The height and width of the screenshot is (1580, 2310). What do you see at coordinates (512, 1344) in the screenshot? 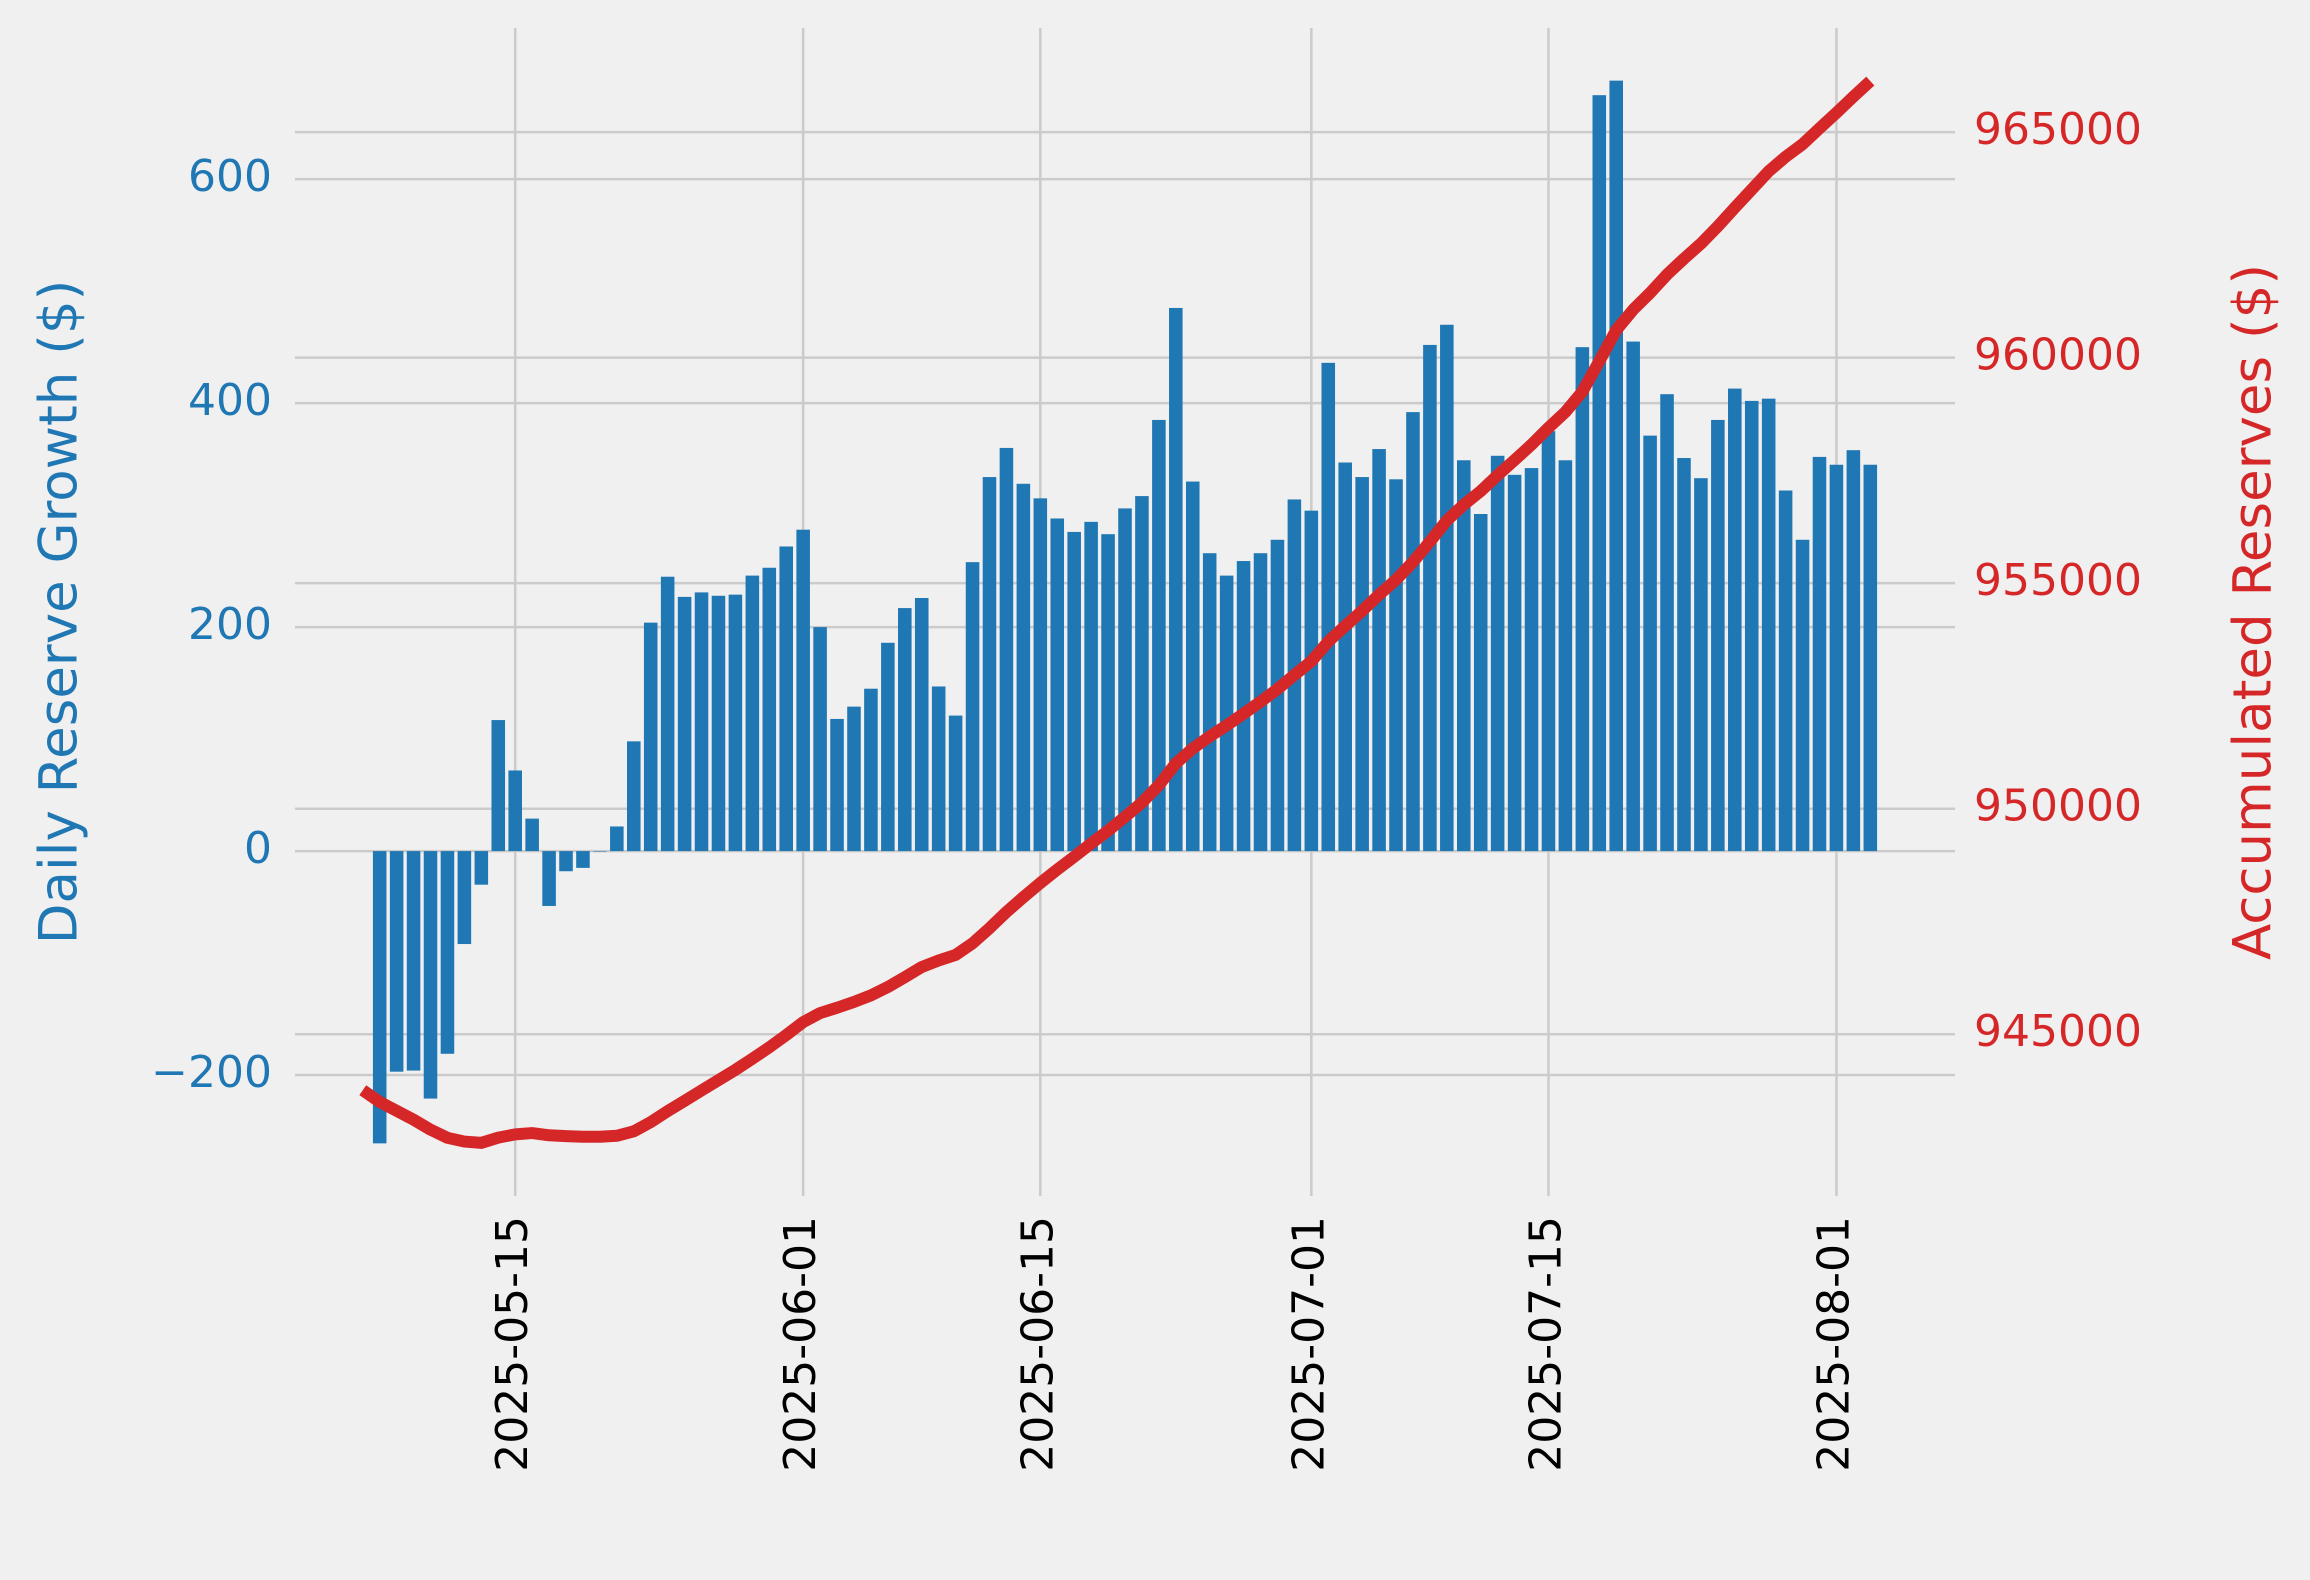
I see `x-tick-label: 2025-05-15` at bounding box center [512, 1344].